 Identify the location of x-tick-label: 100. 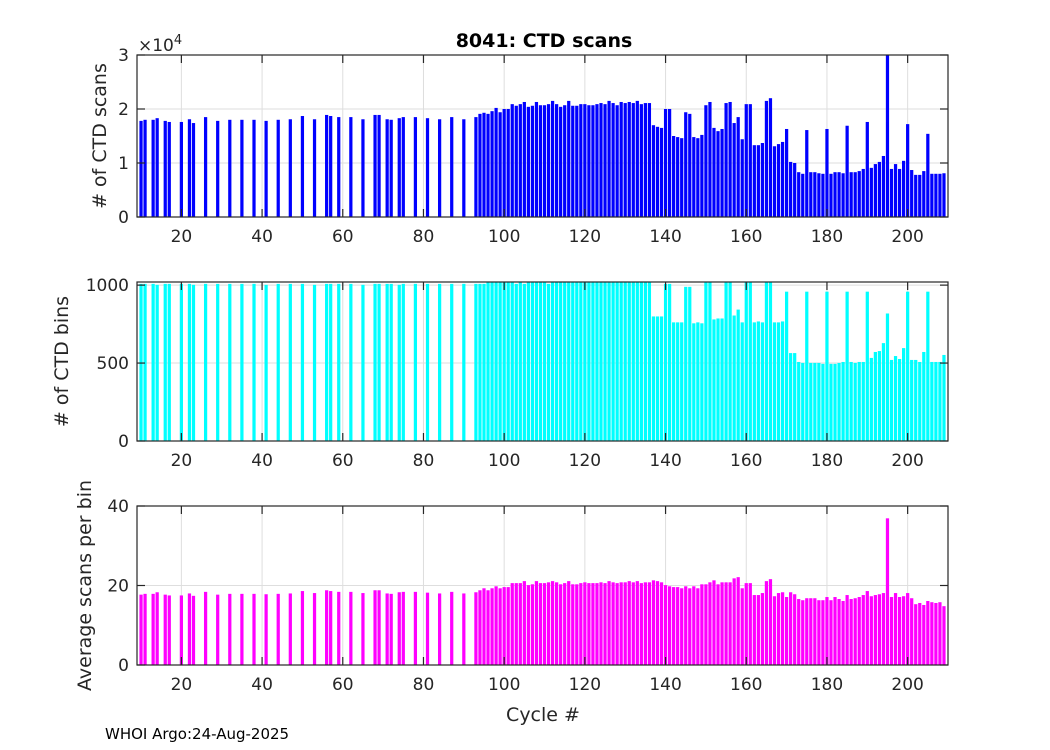
(504, 685).